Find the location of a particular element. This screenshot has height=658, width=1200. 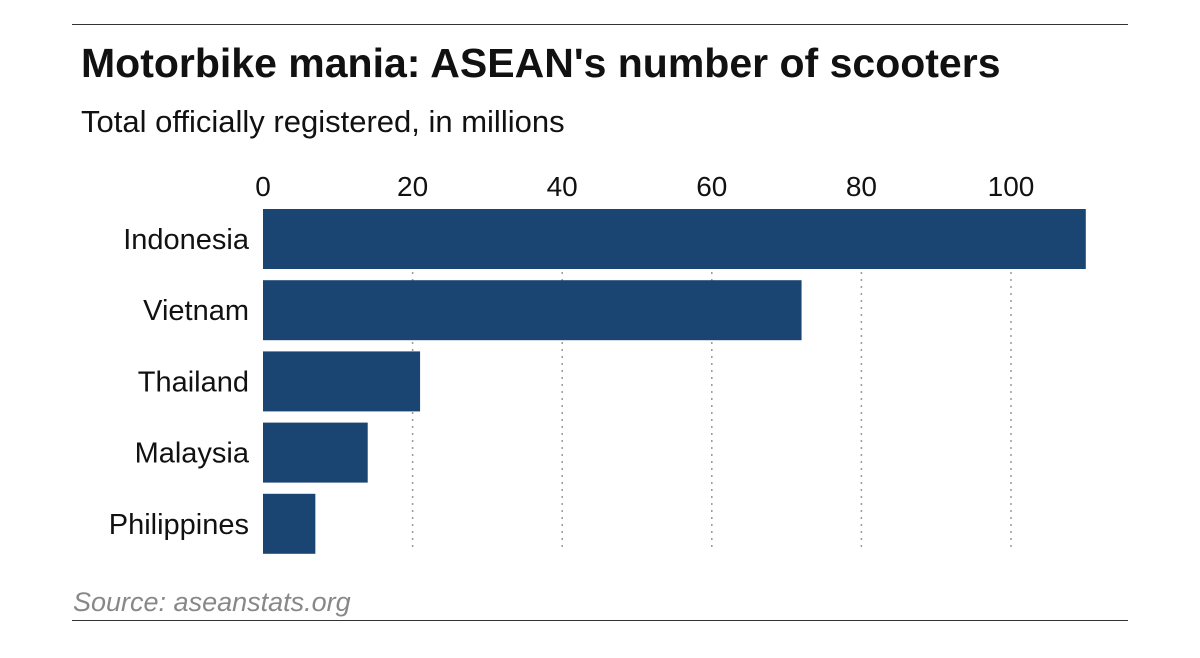

chart-subtitle: Total officially registered, in millions is located at coordinates (323, 121).